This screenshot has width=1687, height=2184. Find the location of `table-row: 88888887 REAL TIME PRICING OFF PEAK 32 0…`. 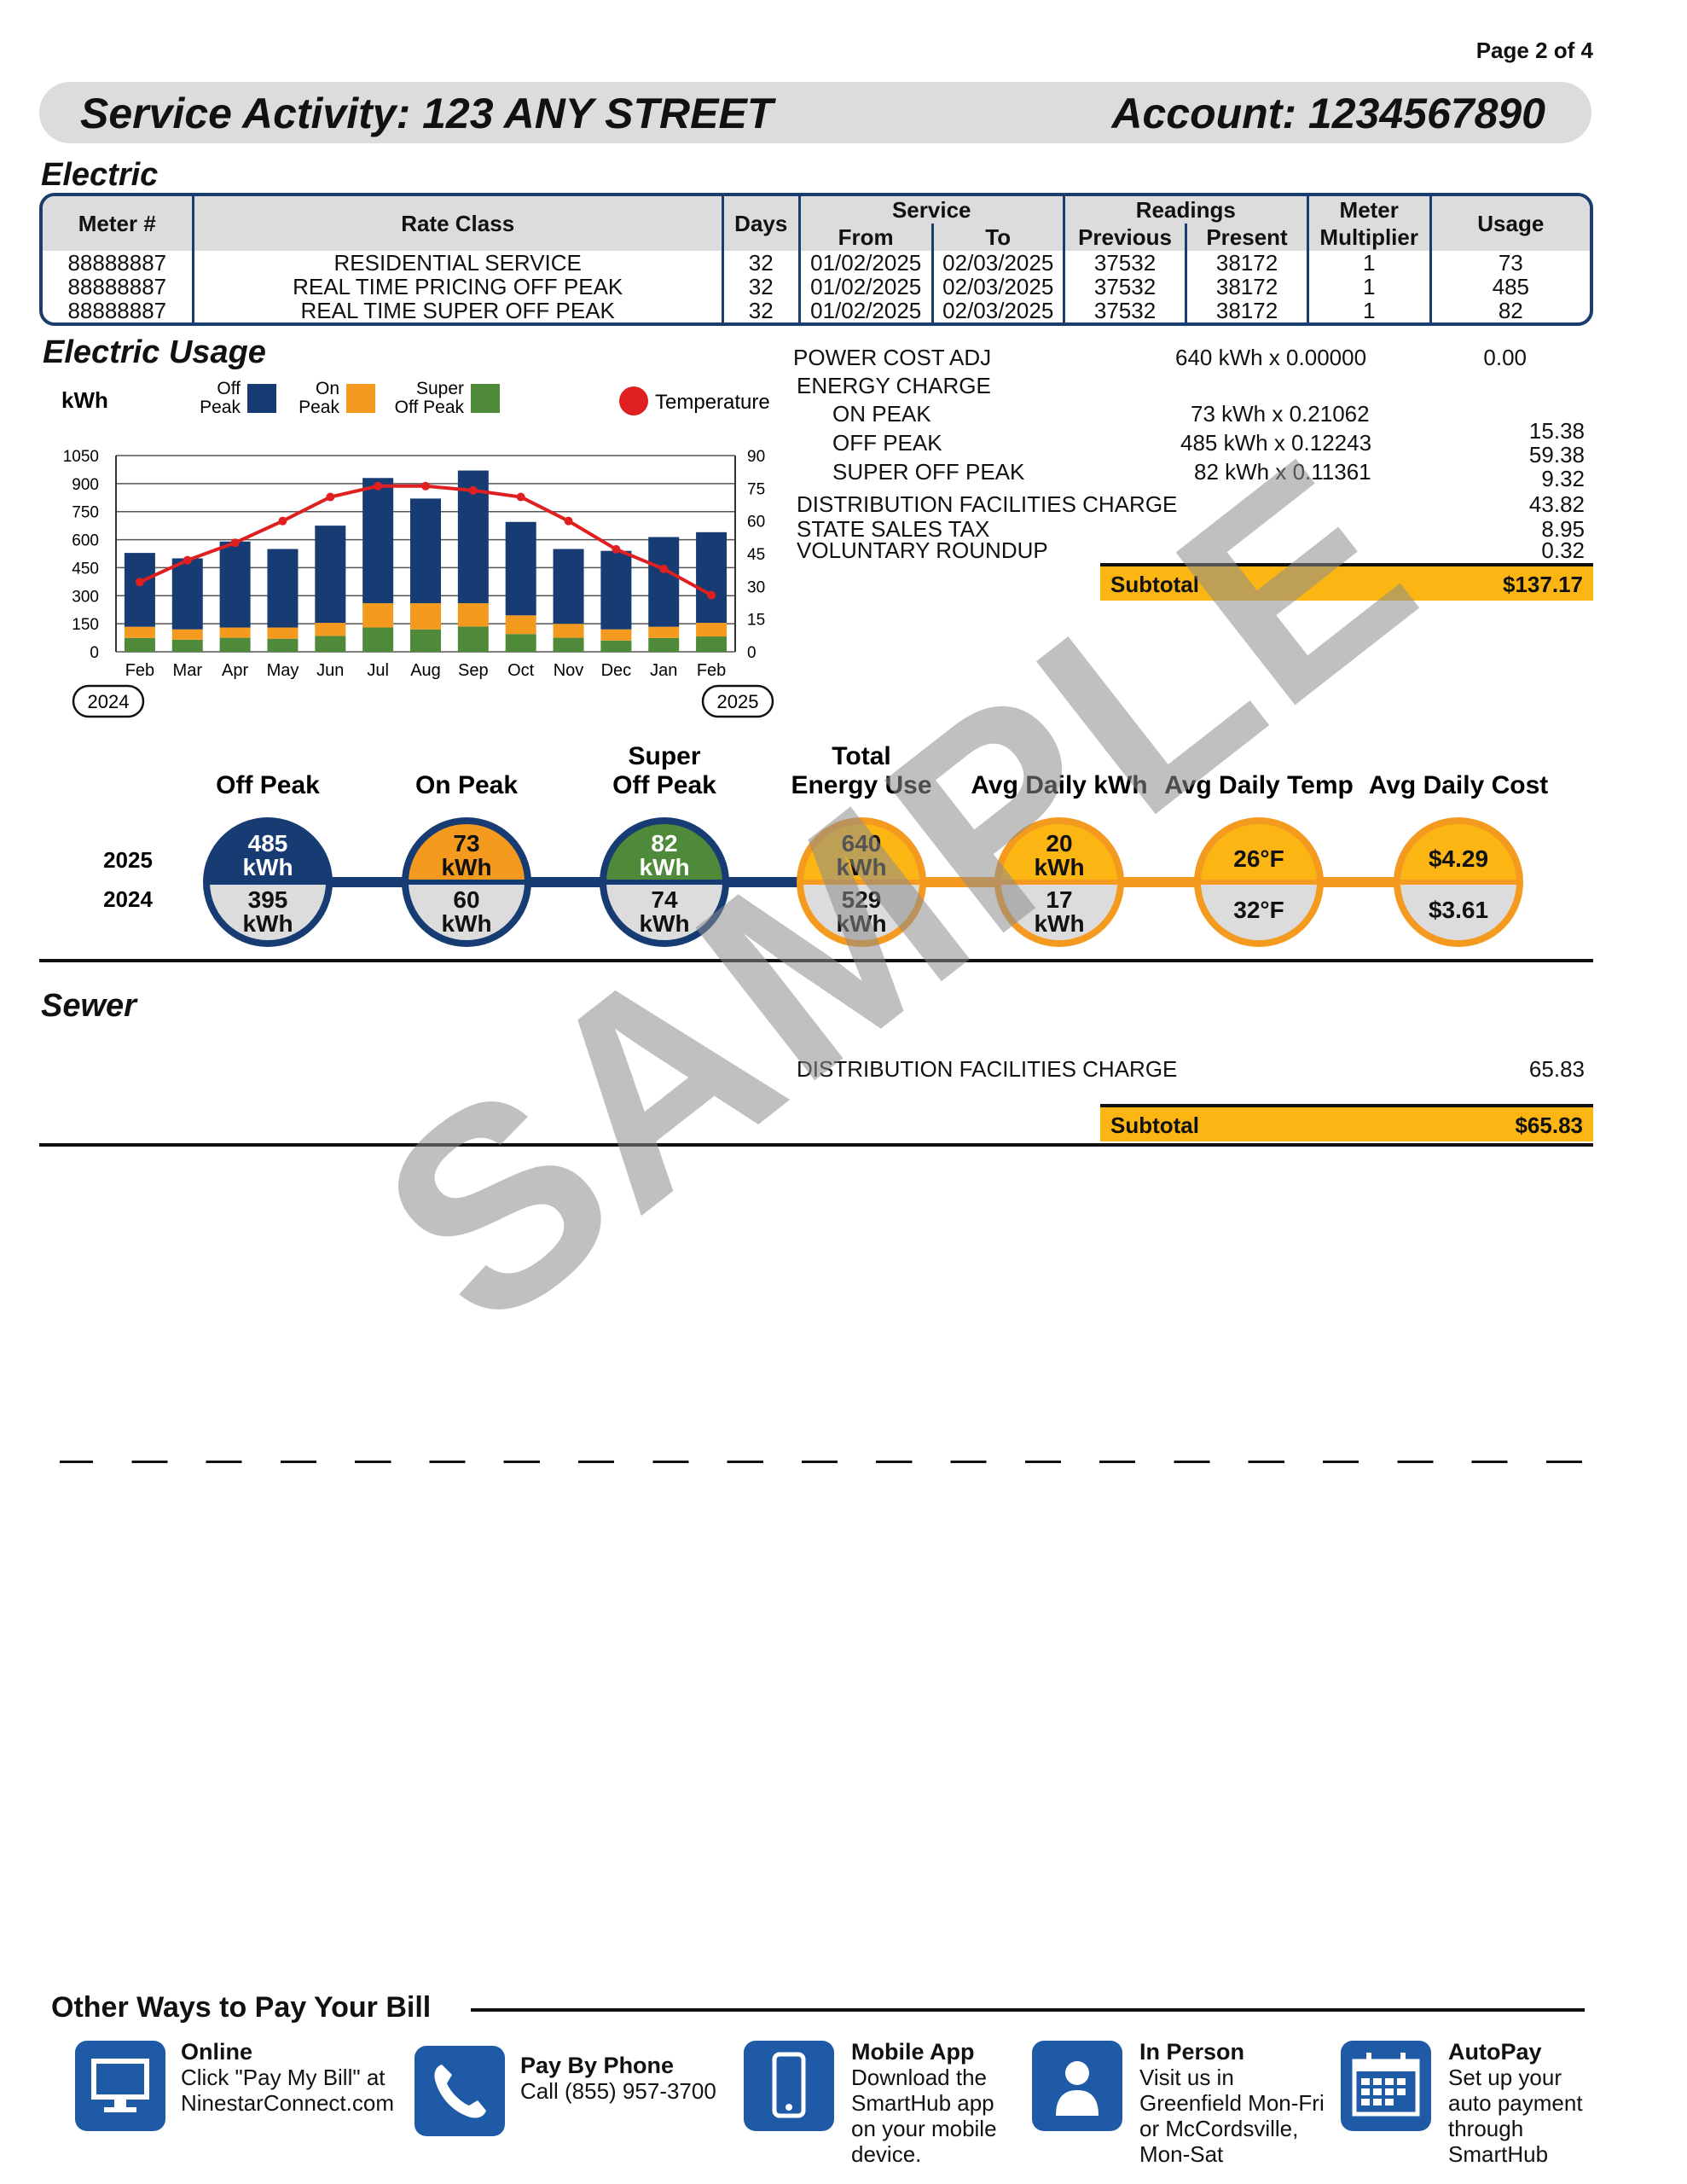

table-row: 88888887 REAL TIME PRICING OFF PEAK 32 0… is located at coordinates (817, 287).